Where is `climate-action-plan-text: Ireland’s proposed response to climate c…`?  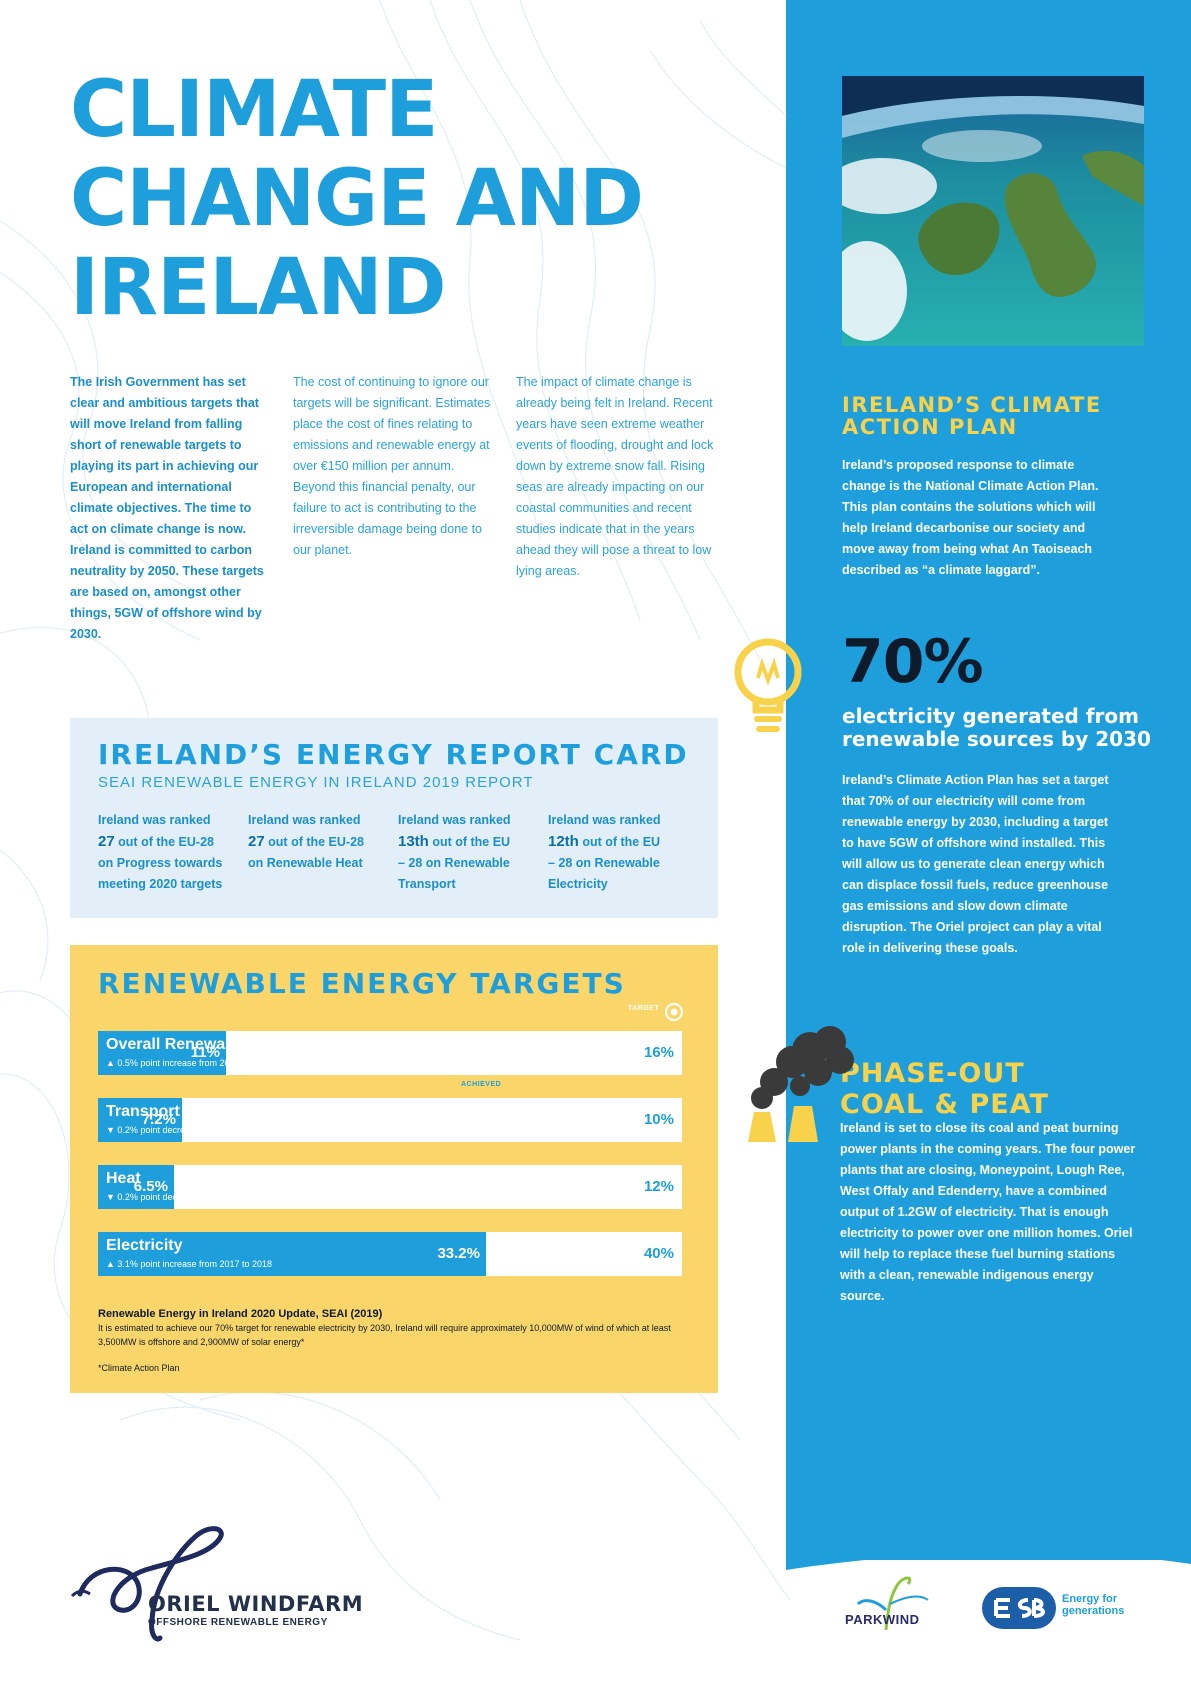 climate-action-plan-text: Ireland’s proposed response to climate c… is located at coordinates (970, 517).